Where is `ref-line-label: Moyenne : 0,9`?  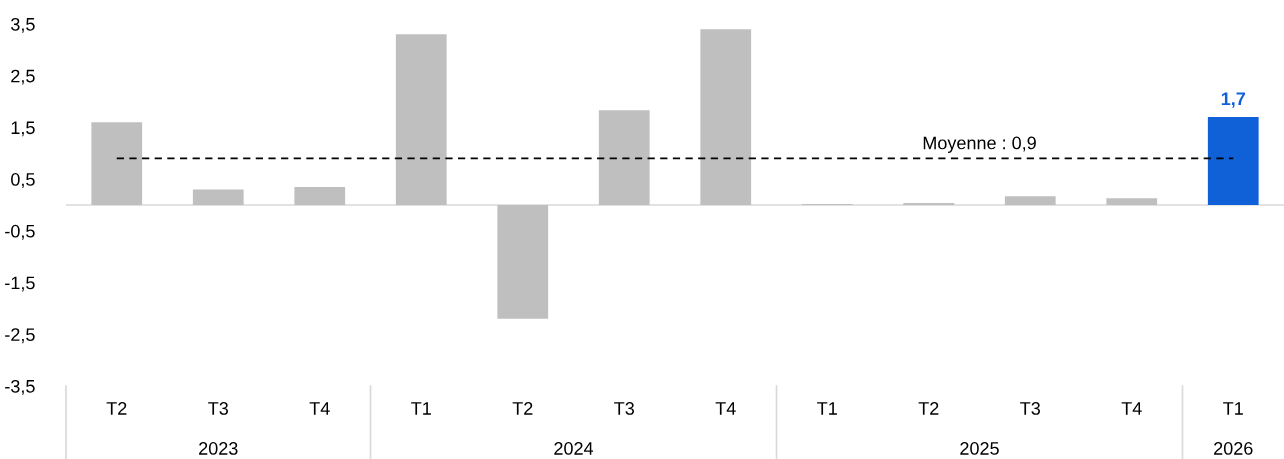 ref-line-label: Moyenne : 0,9 is located at coordinates (979, 144).